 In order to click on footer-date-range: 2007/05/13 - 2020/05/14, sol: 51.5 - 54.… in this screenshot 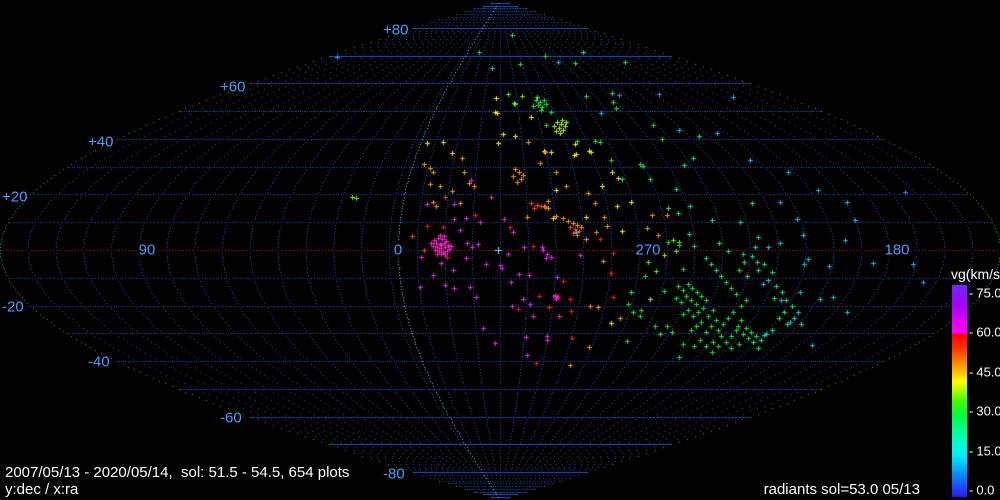, I will do `click(177, 472)`.